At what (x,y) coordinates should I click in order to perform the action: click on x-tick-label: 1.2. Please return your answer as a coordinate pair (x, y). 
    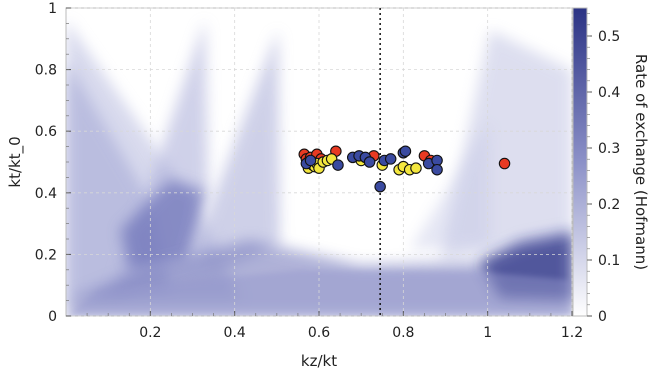
    Looking at the image, I should click on (572, 333).